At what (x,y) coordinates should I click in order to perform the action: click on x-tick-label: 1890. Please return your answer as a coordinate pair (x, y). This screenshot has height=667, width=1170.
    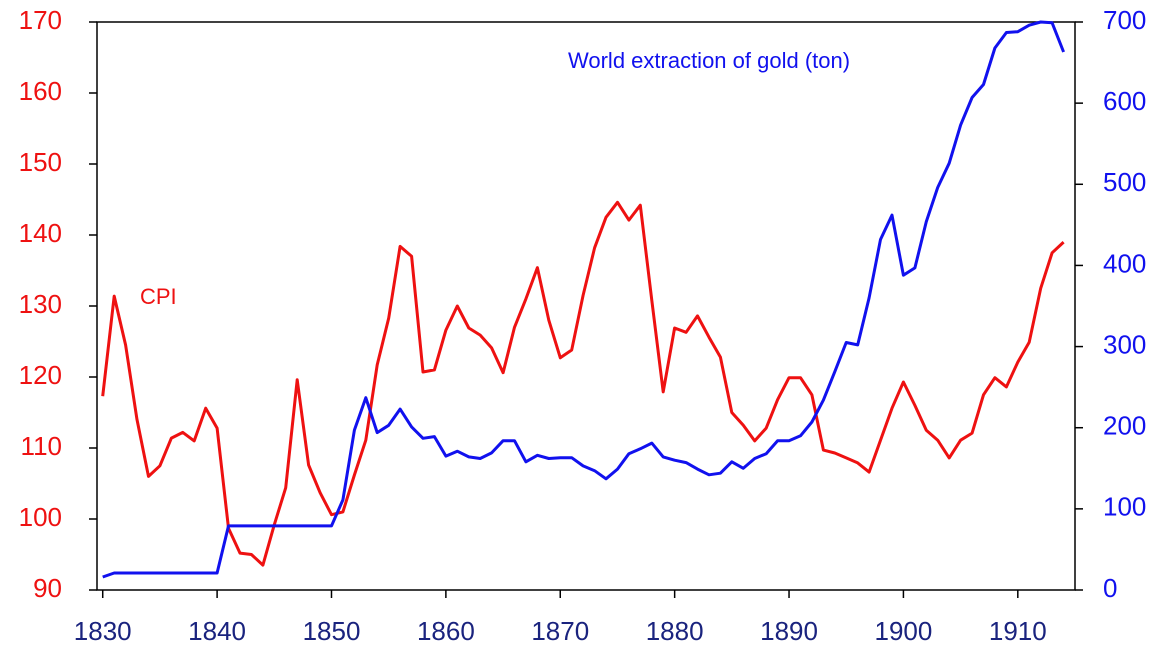
    Looking at the image, I should click on (789, 631).